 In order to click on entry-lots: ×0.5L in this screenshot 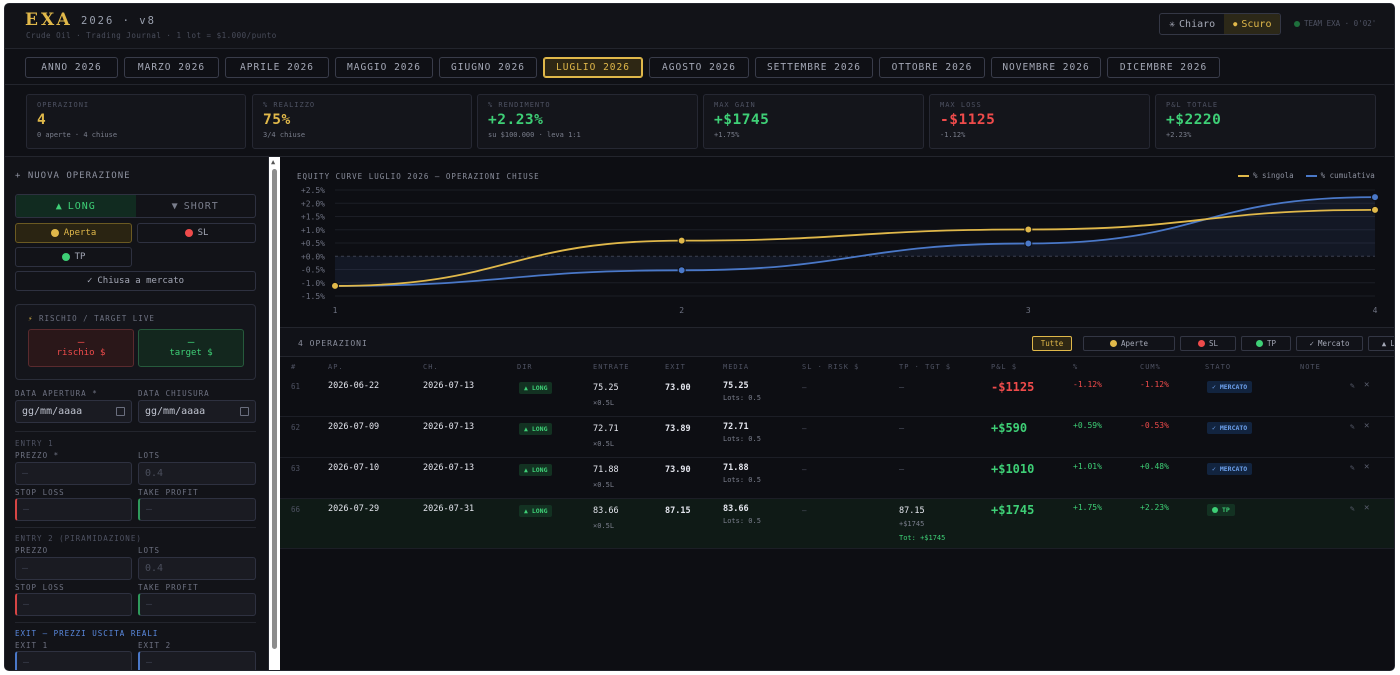, I will do `click(604, 444)`.